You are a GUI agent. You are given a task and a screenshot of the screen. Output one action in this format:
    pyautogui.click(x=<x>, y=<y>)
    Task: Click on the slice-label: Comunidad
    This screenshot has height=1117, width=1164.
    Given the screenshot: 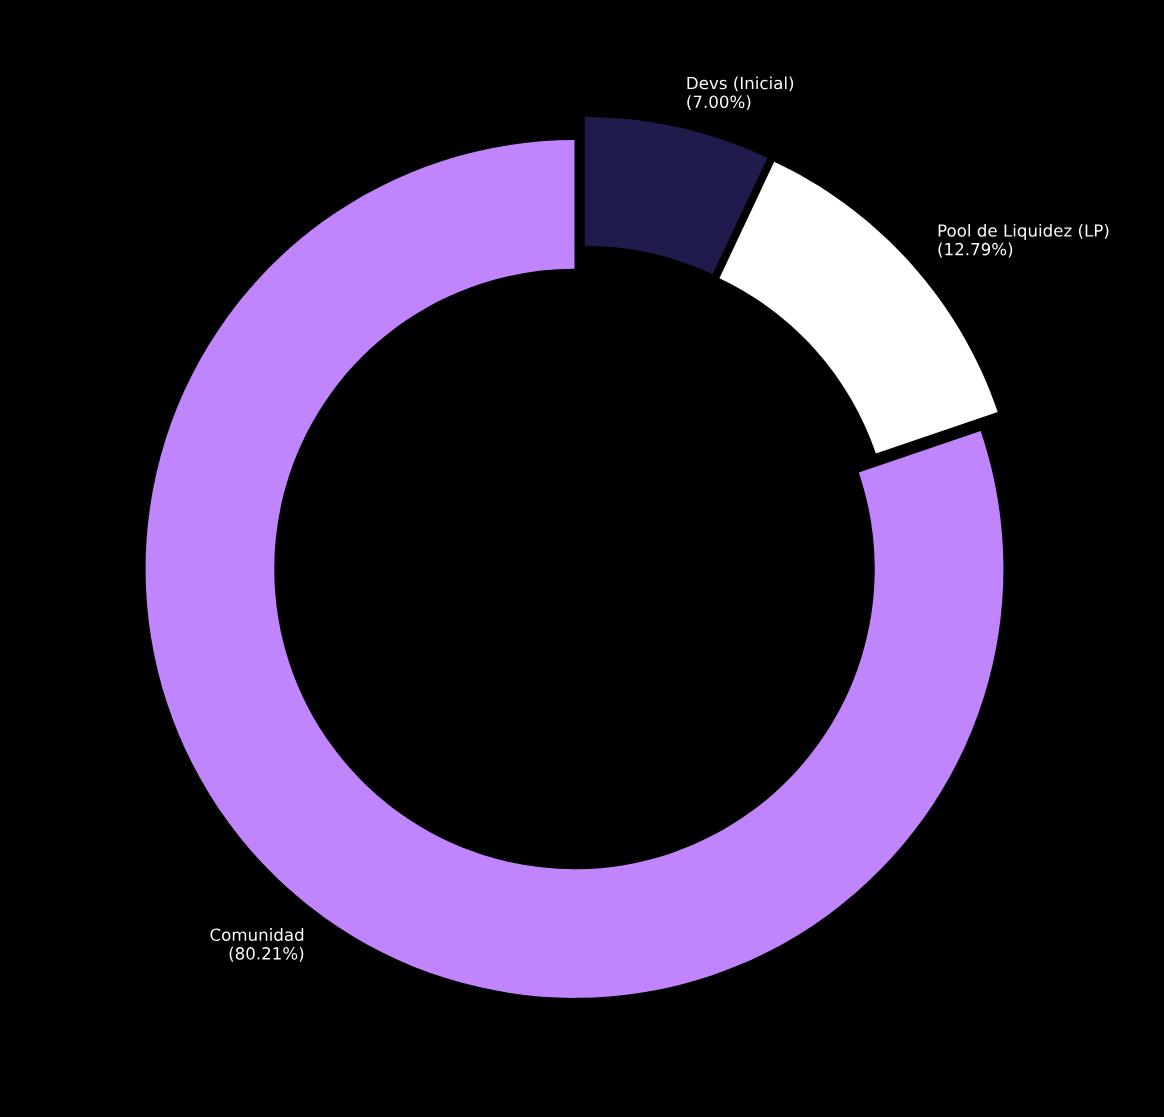 What is the action you would take?
    pyautogui.click(x=257, y=935)
    